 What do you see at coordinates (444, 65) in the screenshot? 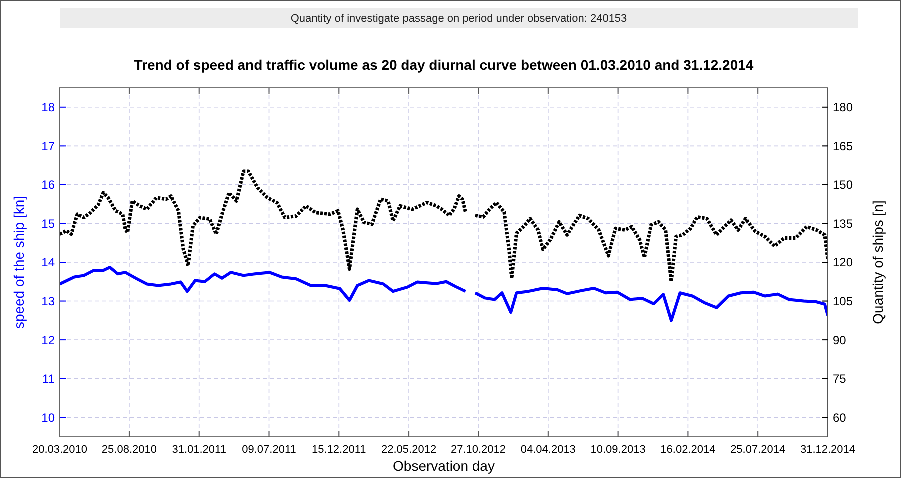
I see `chart-title: Trend of speed and traffic volume as 20 day diurnal curve between 01.03.2010 and 31.12.2014` at bounding box center [444, 65].